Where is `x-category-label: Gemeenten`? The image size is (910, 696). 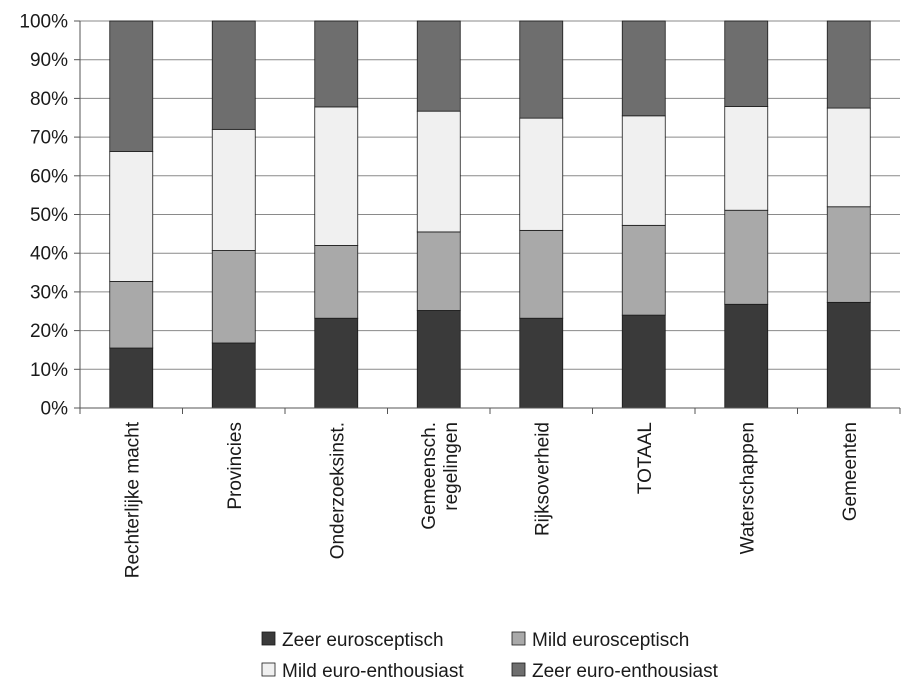
x-category-label: Gemeenten is located at coordinates (850, 471).